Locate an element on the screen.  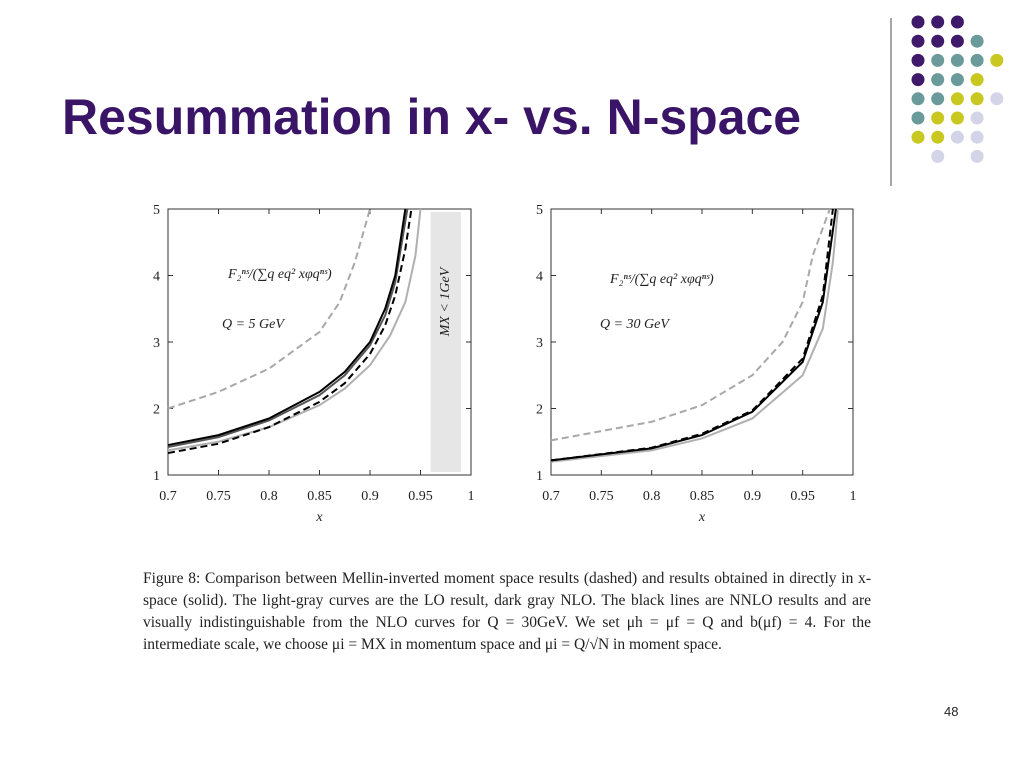
shaded-region is located at coordinates (445, 342).